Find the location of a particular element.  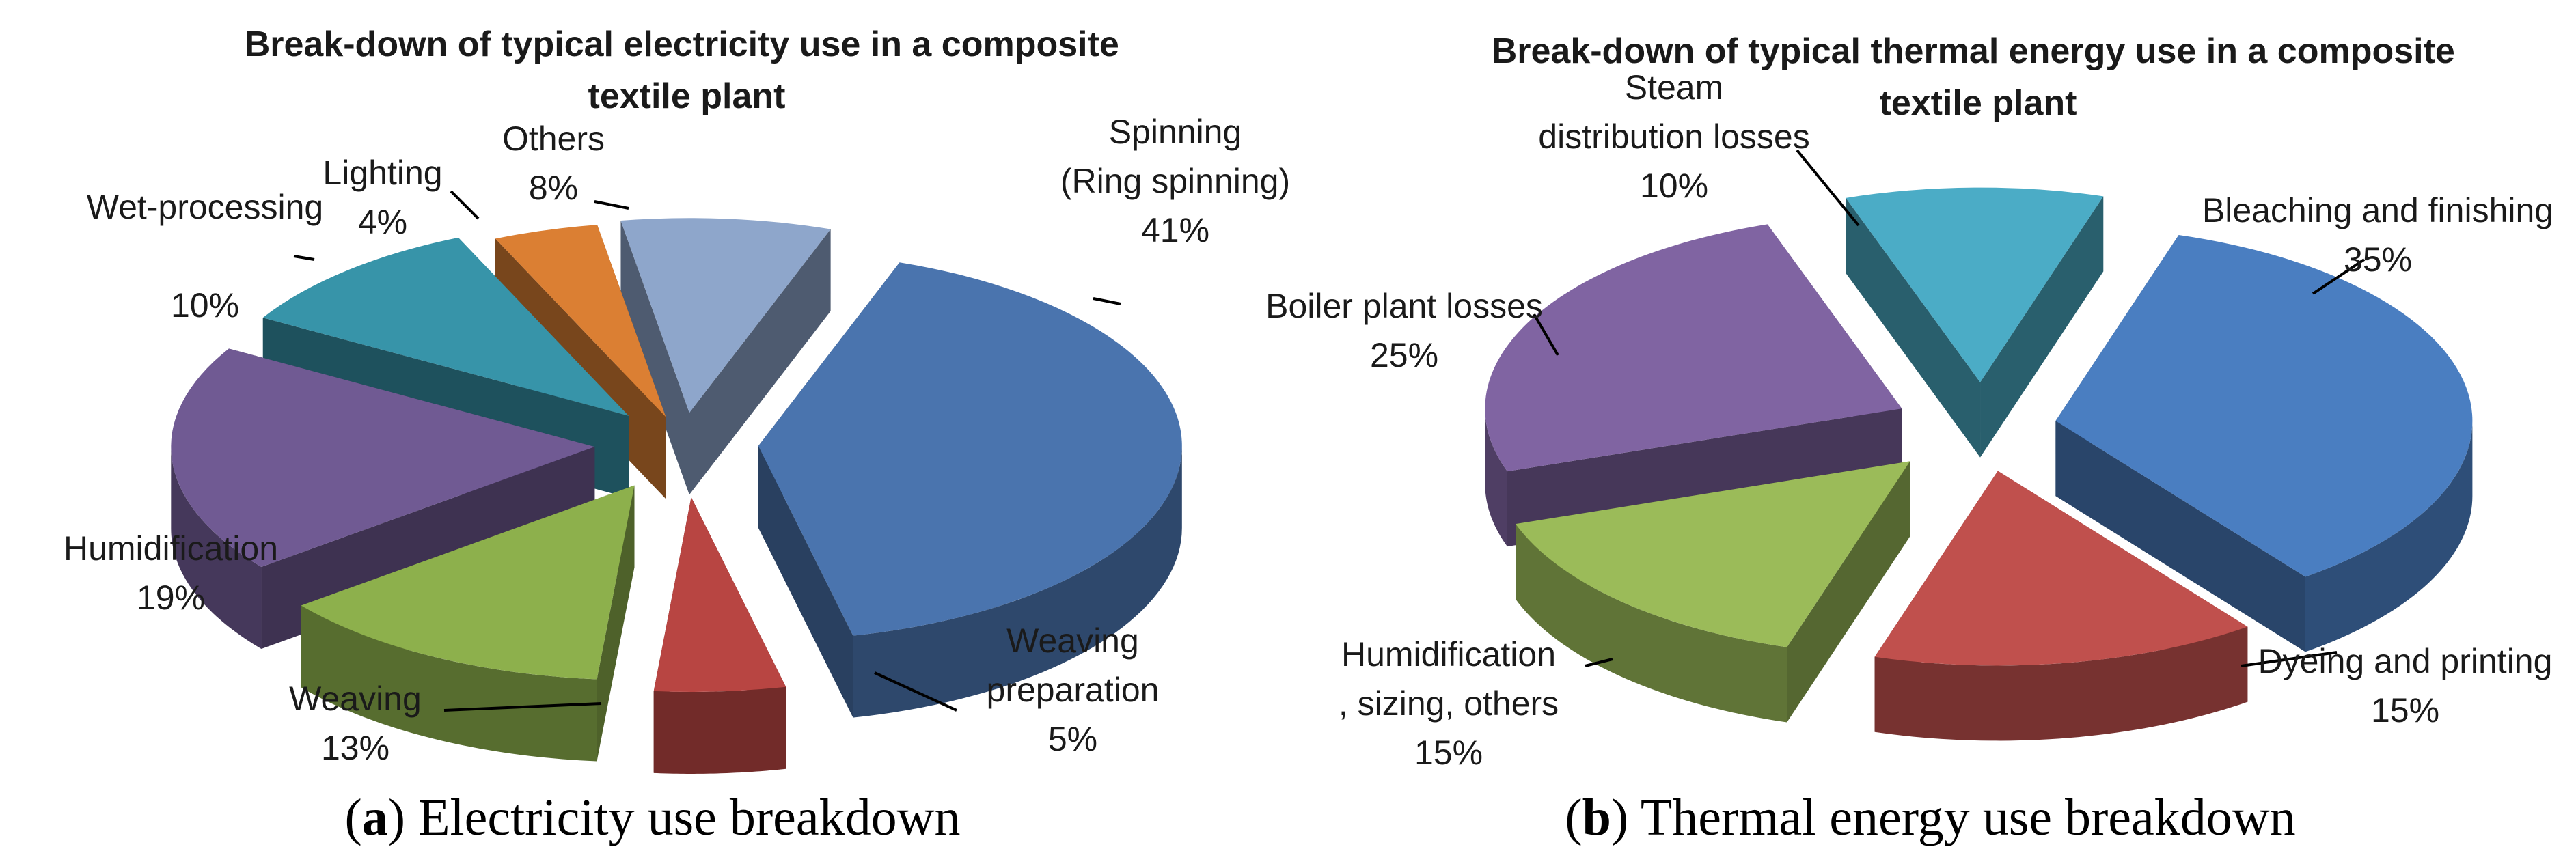

steam-distribution-losses-label: Steam distribution losses 10% is located at coordinates (1699, 148).